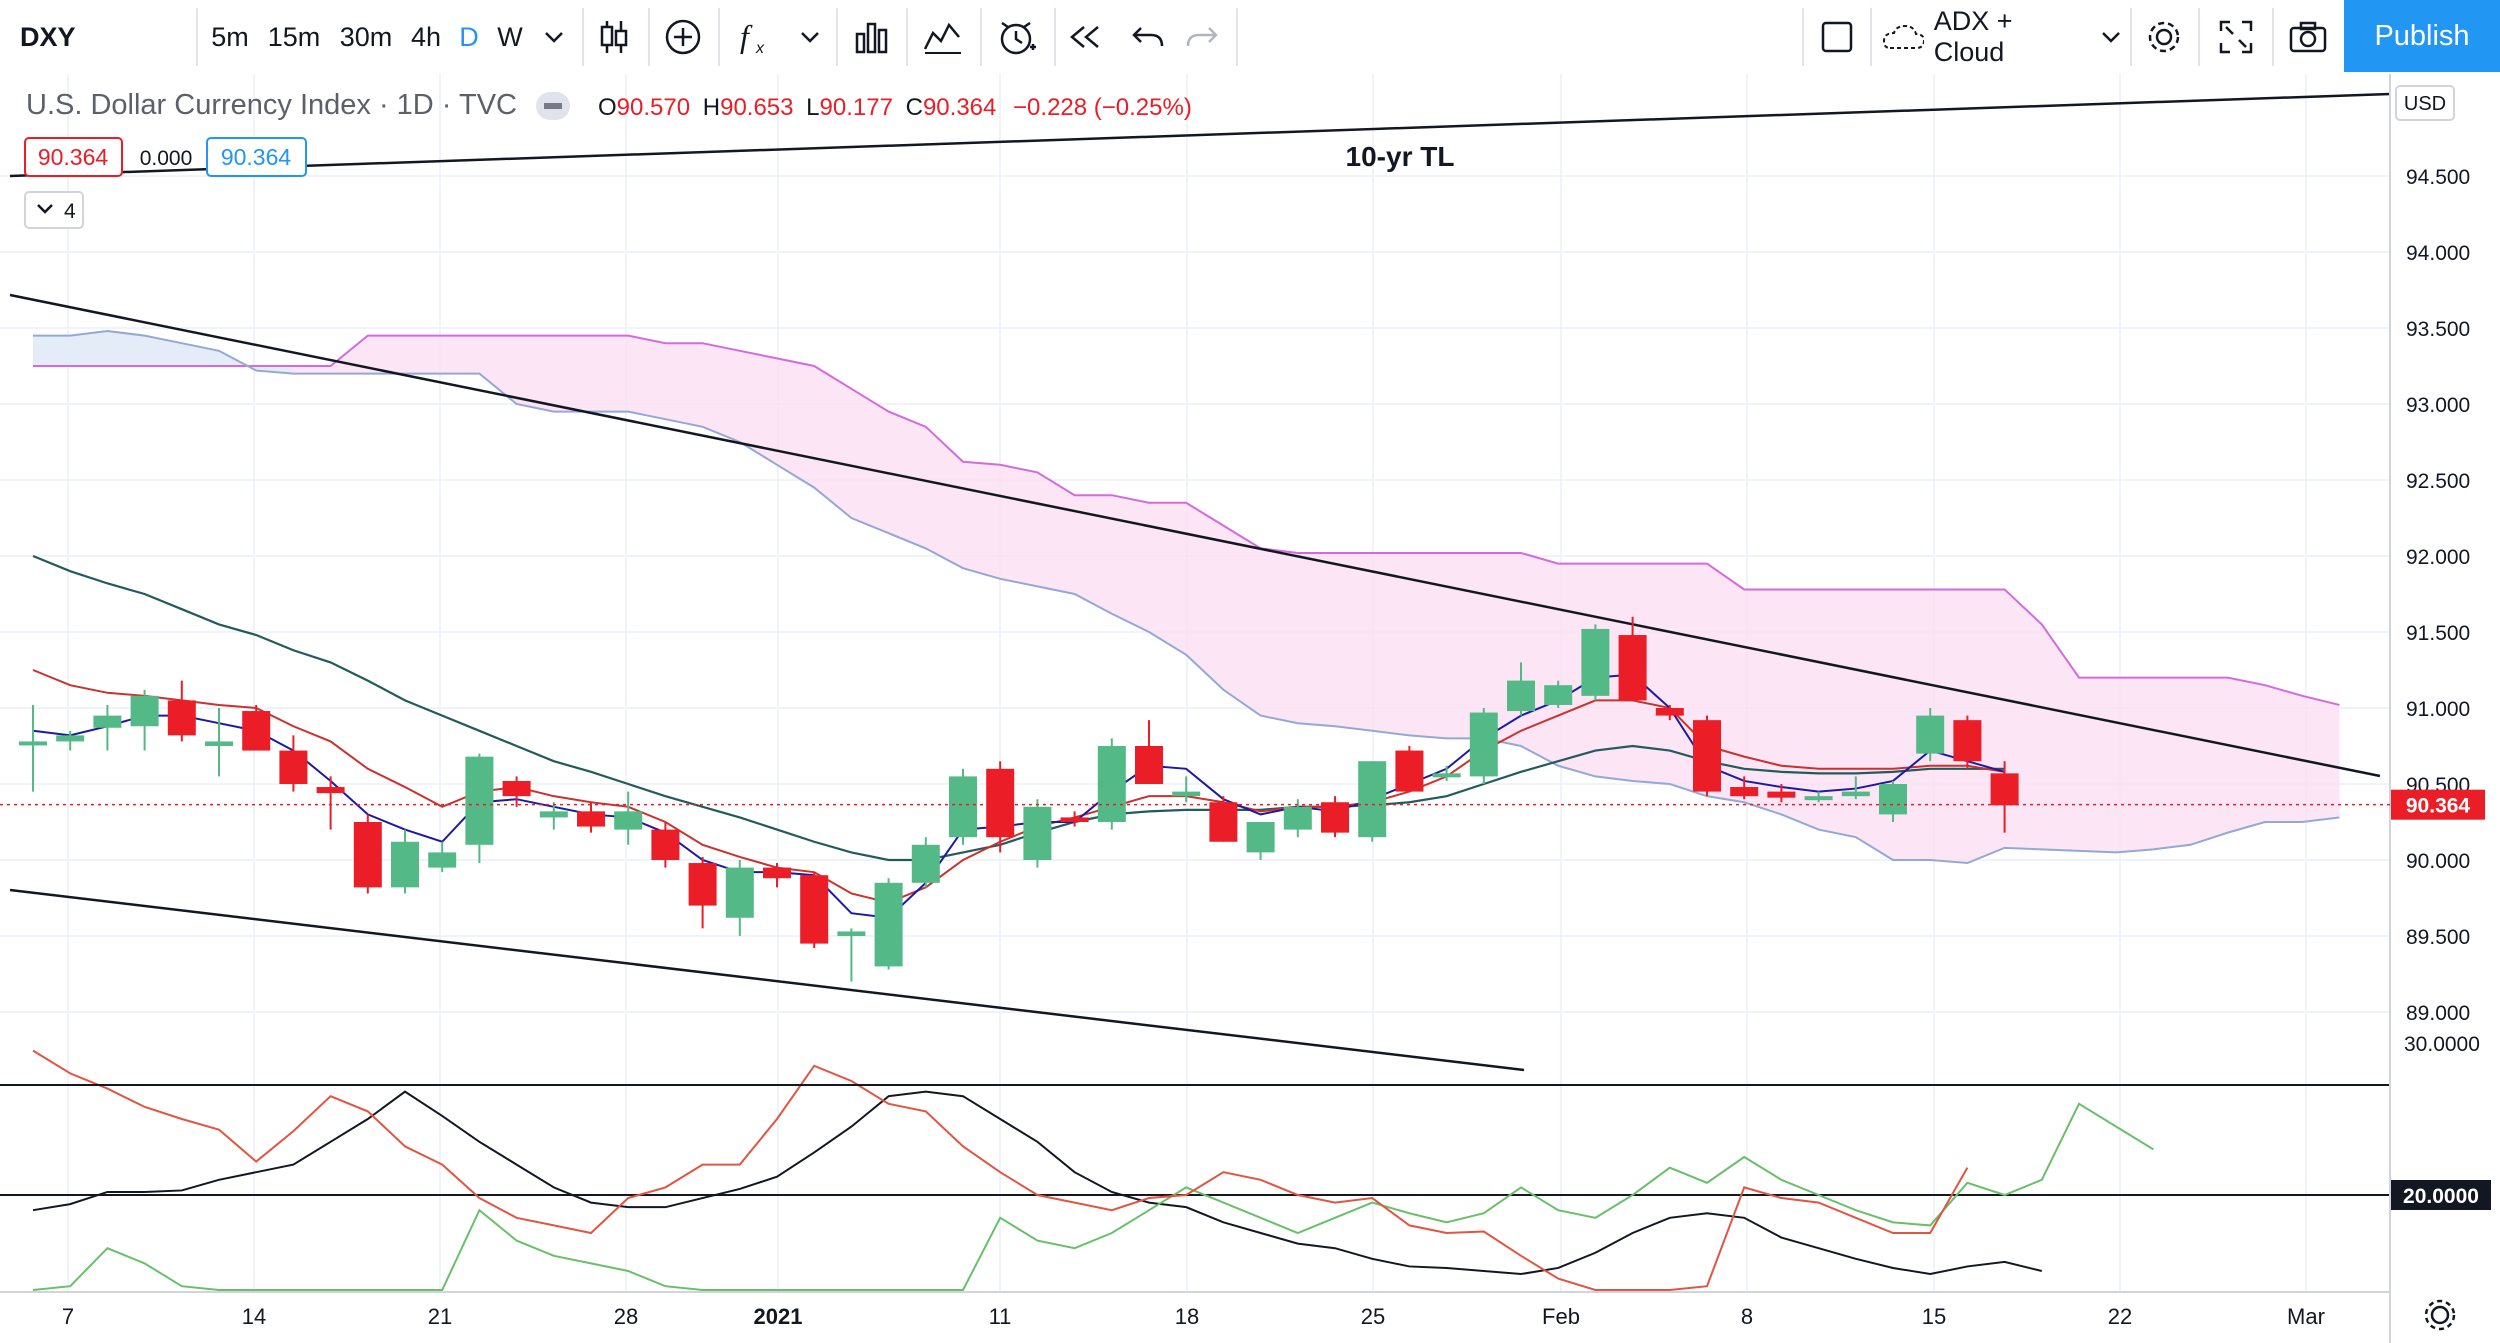  Describe the element at coordinates (426, 36) in the screenshot. I see `interval-4h: 4h` at that location.